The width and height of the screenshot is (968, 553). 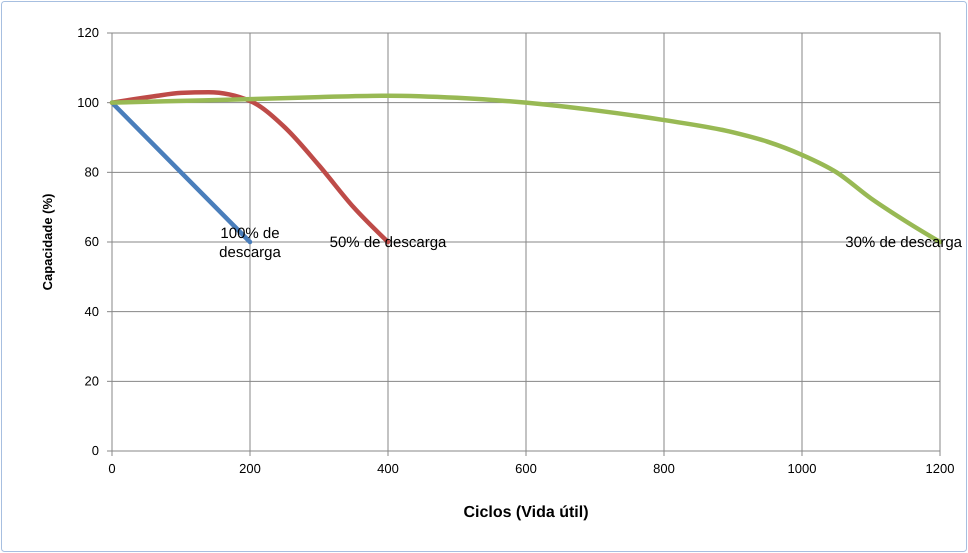 I want to click on x-tick-label: 1000, so click(x=802, y=468).